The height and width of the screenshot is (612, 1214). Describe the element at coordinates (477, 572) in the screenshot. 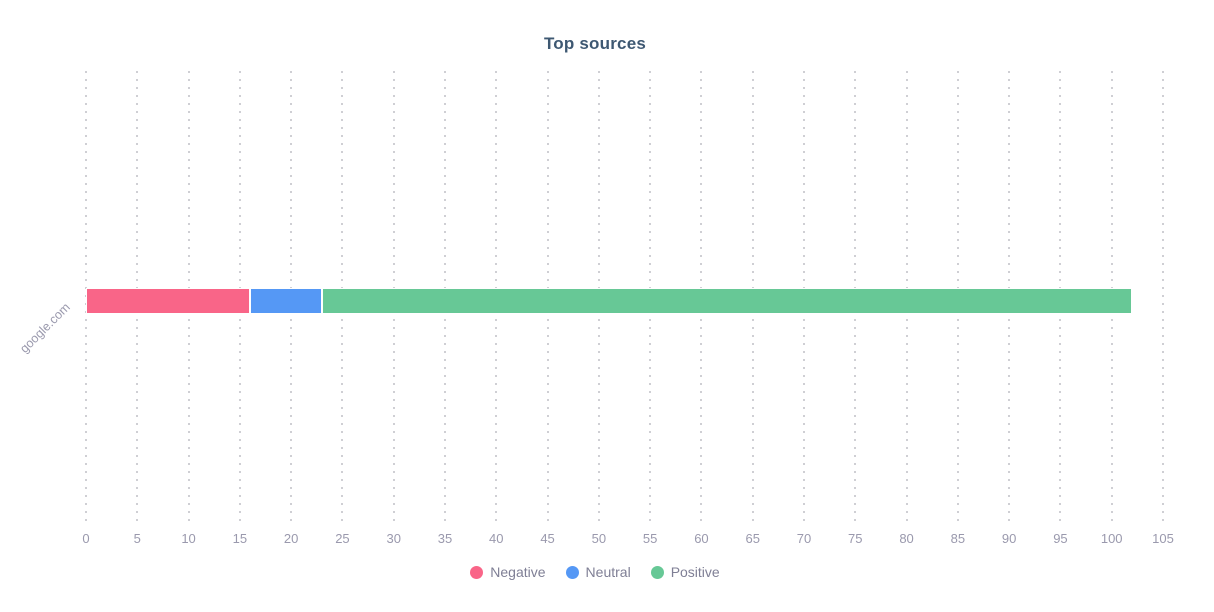

I see `negative-legend-marker-icon` at that location.